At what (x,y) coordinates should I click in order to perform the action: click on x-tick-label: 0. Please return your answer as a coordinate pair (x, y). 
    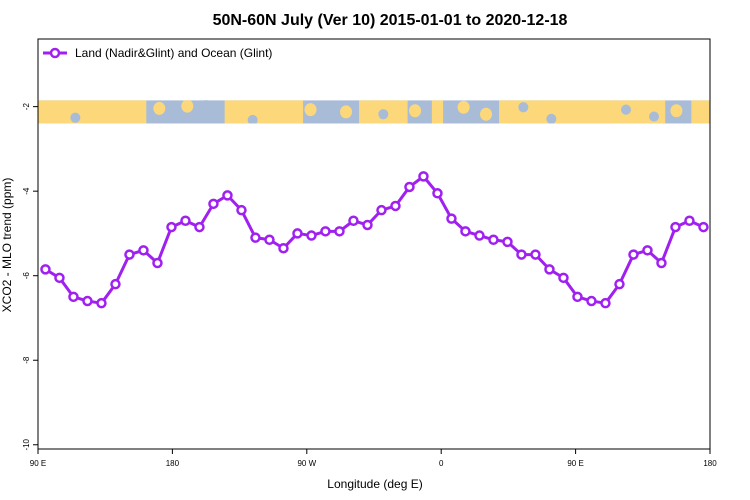
    Looking at the image, I should click on (441, 463).